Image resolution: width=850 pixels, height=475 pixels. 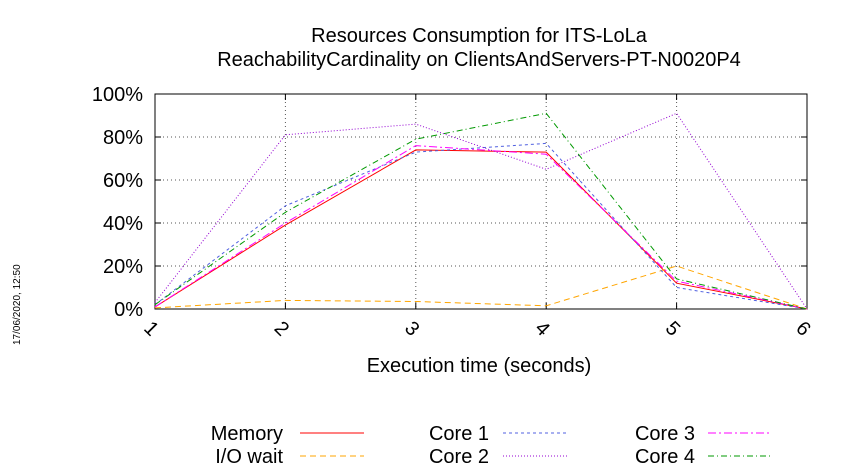 I want to click on legend-label-i-o-wait: I/O wait, so click(x=249, y=457).